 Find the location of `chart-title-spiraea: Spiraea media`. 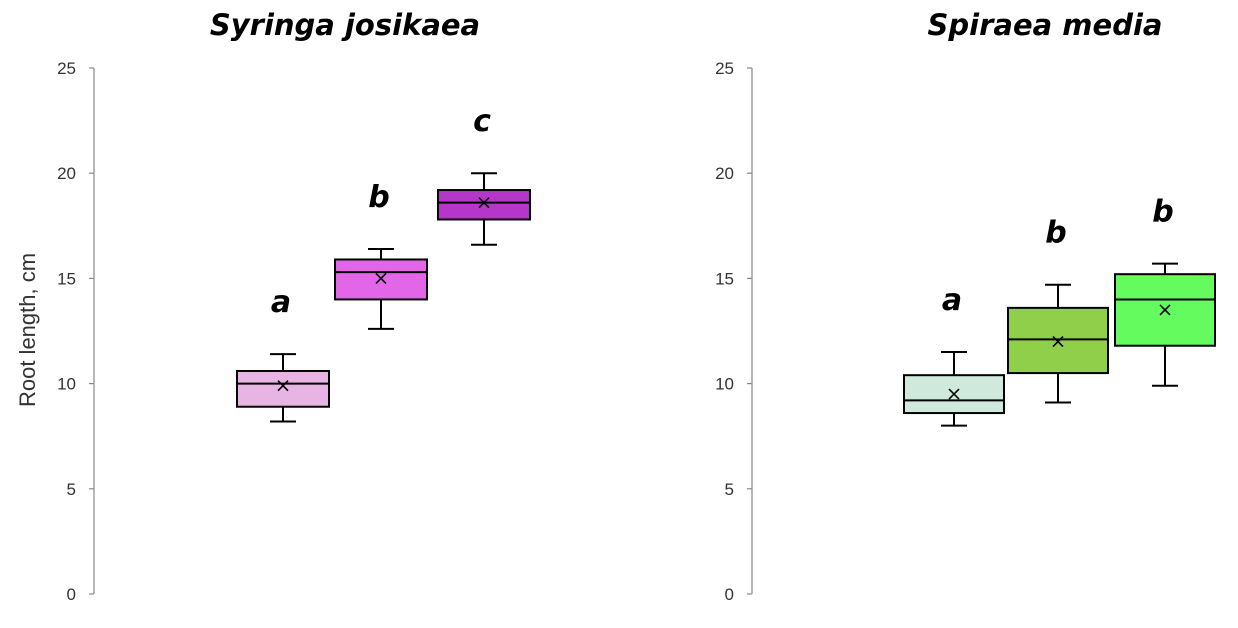

chart-title-spiraea: Spiraea media is located at coordinates (1045, 25).